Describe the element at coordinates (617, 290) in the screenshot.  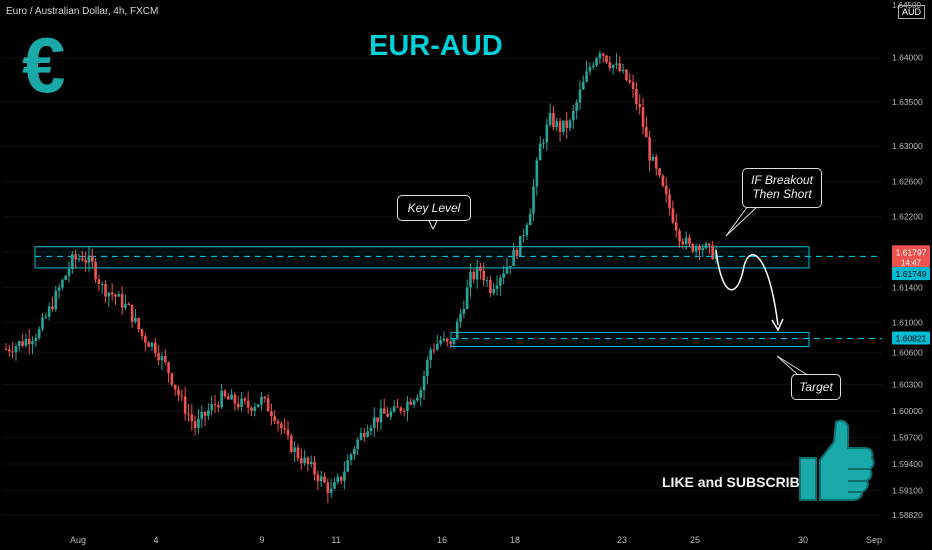
I see `annotation-layer` at that location.